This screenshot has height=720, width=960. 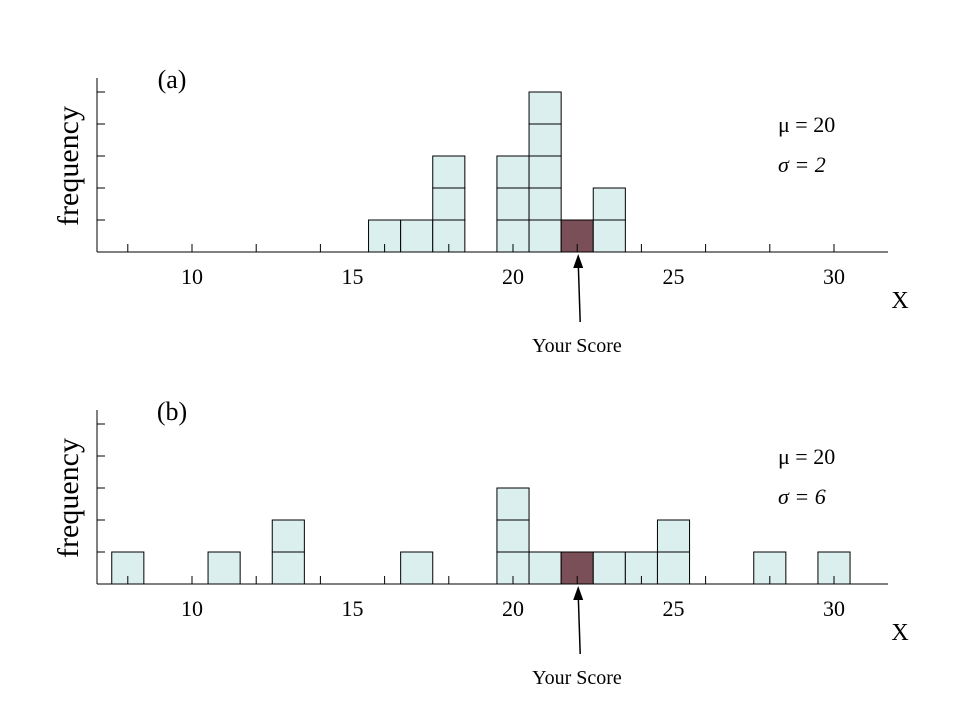 I want to click on sd-annotation: σ = 2, so click(x=802, y=164).